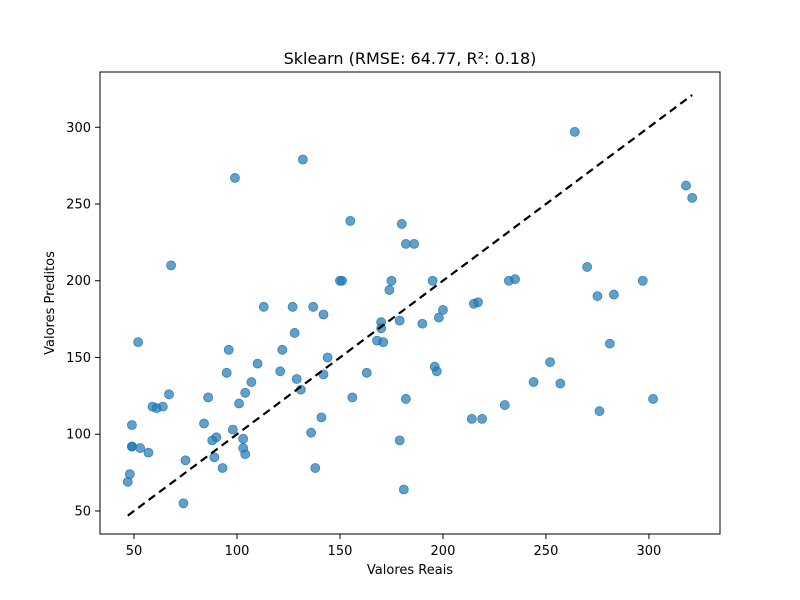 This screenshot has width=800, height=600. What do you see at coordinates (78, 128) in the screenshot?
I see `y-tick-label: 300` at bounding box center [78, 128].